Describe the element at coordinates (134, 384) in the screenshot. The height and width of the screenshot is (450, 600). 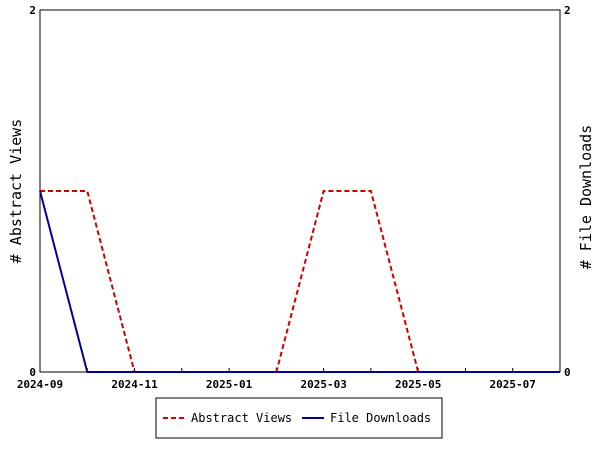
I see `x-tick-label: 2024-11` at that location.